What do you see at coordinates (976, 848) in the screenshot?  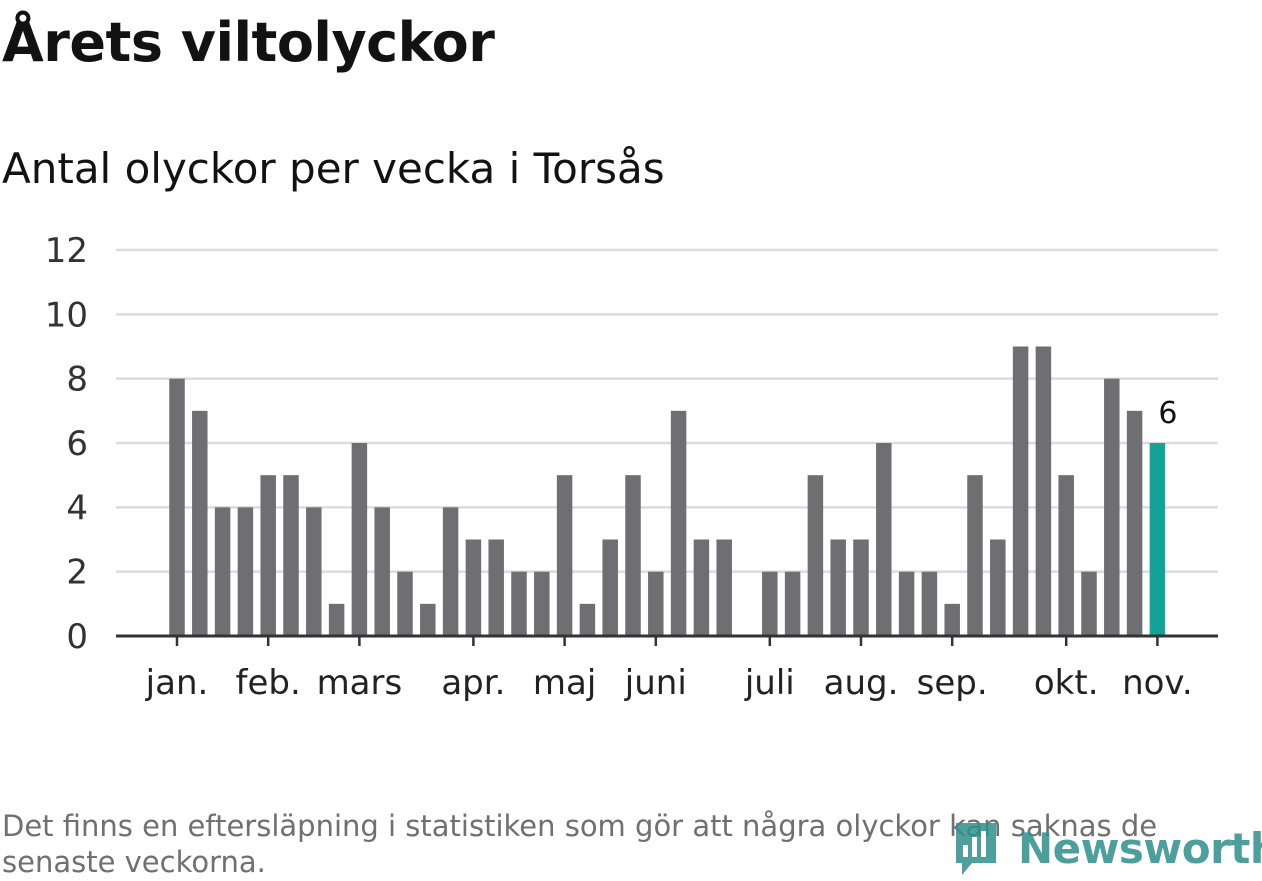 I see `newsworthy-logo-icon` at bounding box center [976, 848].